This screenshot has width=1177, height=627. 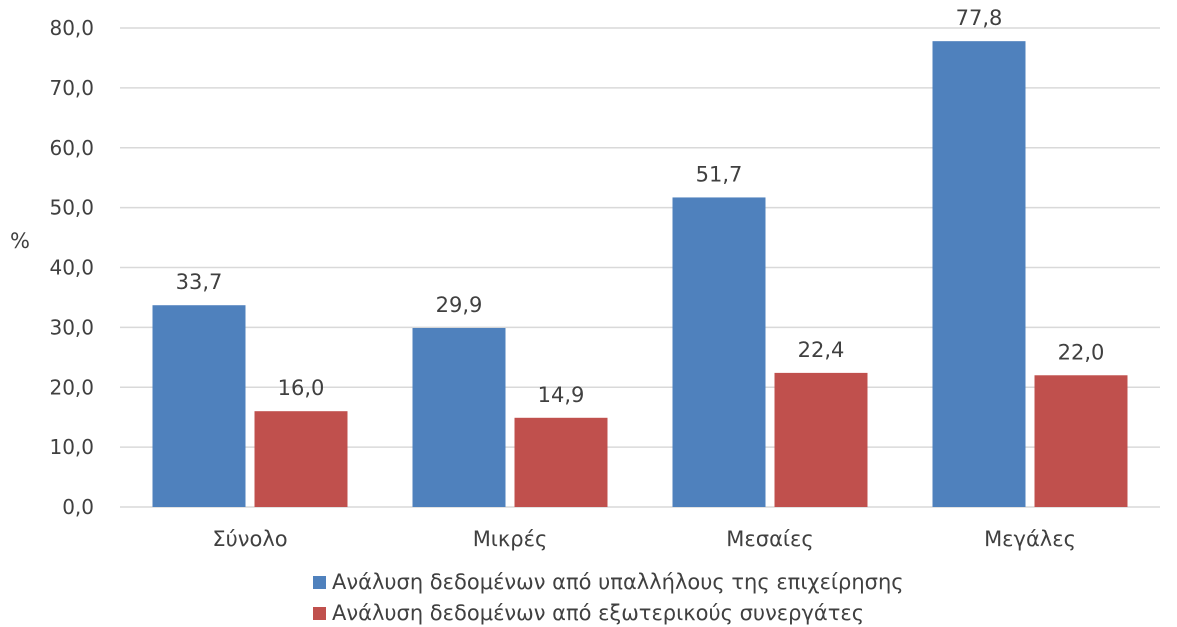 I want to click on category-label: Σύνολο, so click(x=249, y=539).